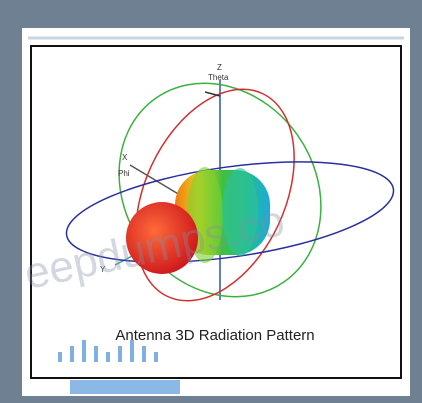 The height and width of the screenshot is (403, 422). I want to click on caption: Antenna 3D Radiation Pattern, so click(214, 335).